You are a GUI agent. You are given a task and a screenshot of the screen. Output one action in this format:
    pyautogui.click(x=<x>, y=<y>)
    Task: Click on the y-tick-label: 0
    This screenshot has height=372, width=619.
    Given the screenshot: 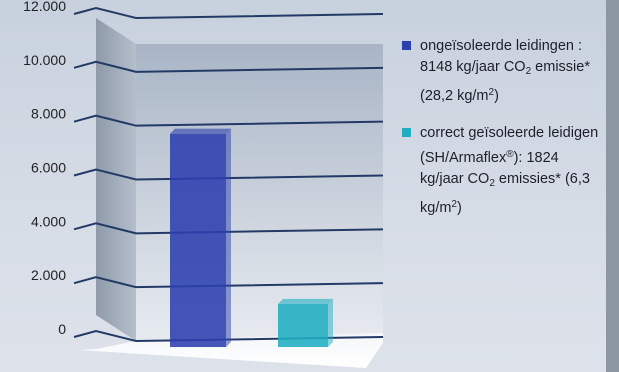 What is the action you would take?
    pyautogui.click(x=62, y=329)
    